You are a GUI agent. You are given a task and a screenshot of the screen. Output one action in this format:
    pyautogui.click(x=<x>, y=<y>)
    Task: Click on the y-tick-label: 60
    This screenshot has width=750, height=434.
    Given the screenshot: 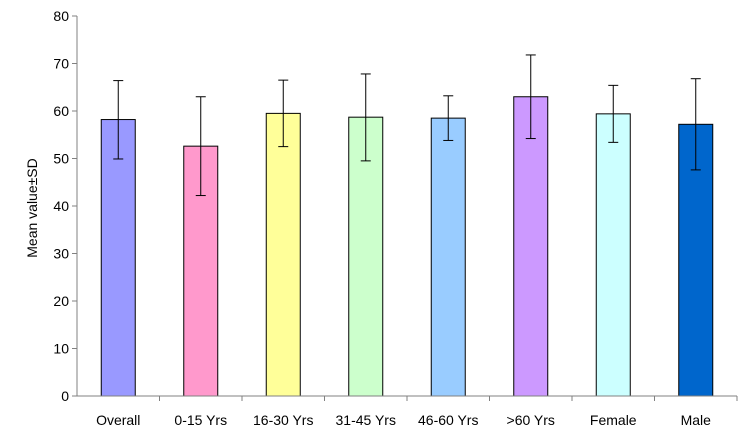 What is the action you would take?
    pyautogui.click(x=61, y=111)
    